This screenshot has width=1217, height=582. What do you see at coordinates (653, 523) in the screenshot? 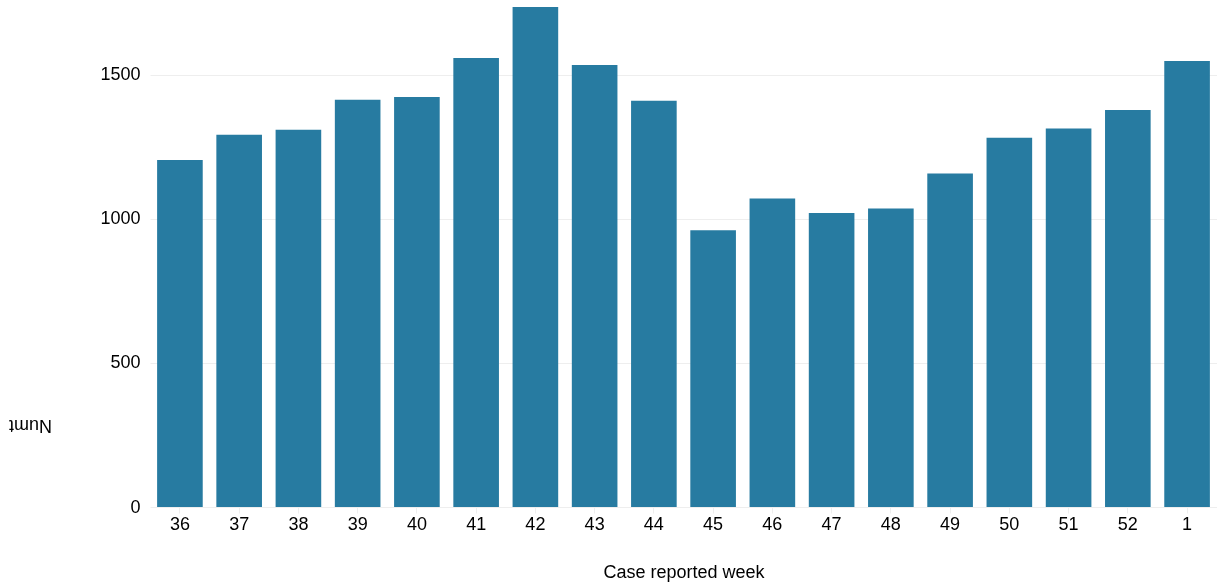
I see `x-tick-label: 44` at bounding box center [653, 523].